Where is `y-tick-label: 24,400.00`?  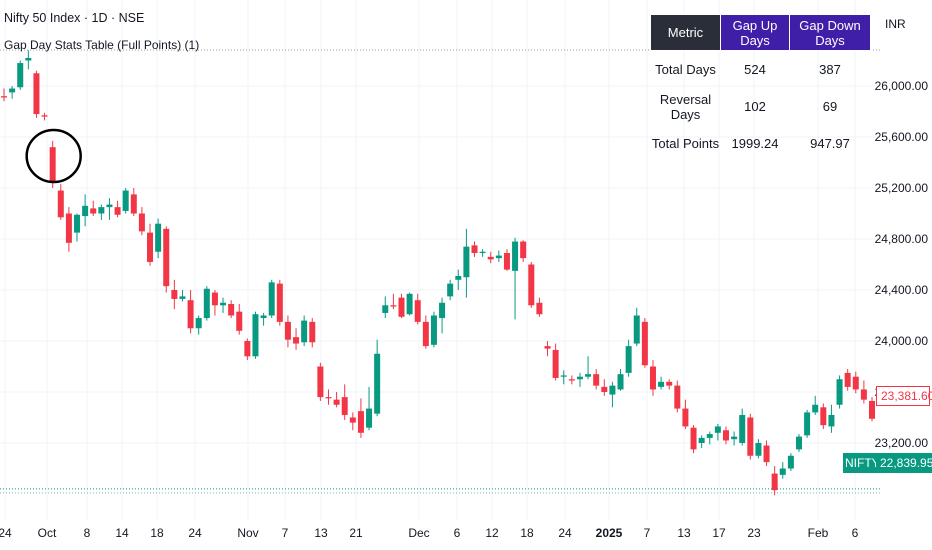
y-tick-label: 24,400.00 is located at coordinates (902, 290).